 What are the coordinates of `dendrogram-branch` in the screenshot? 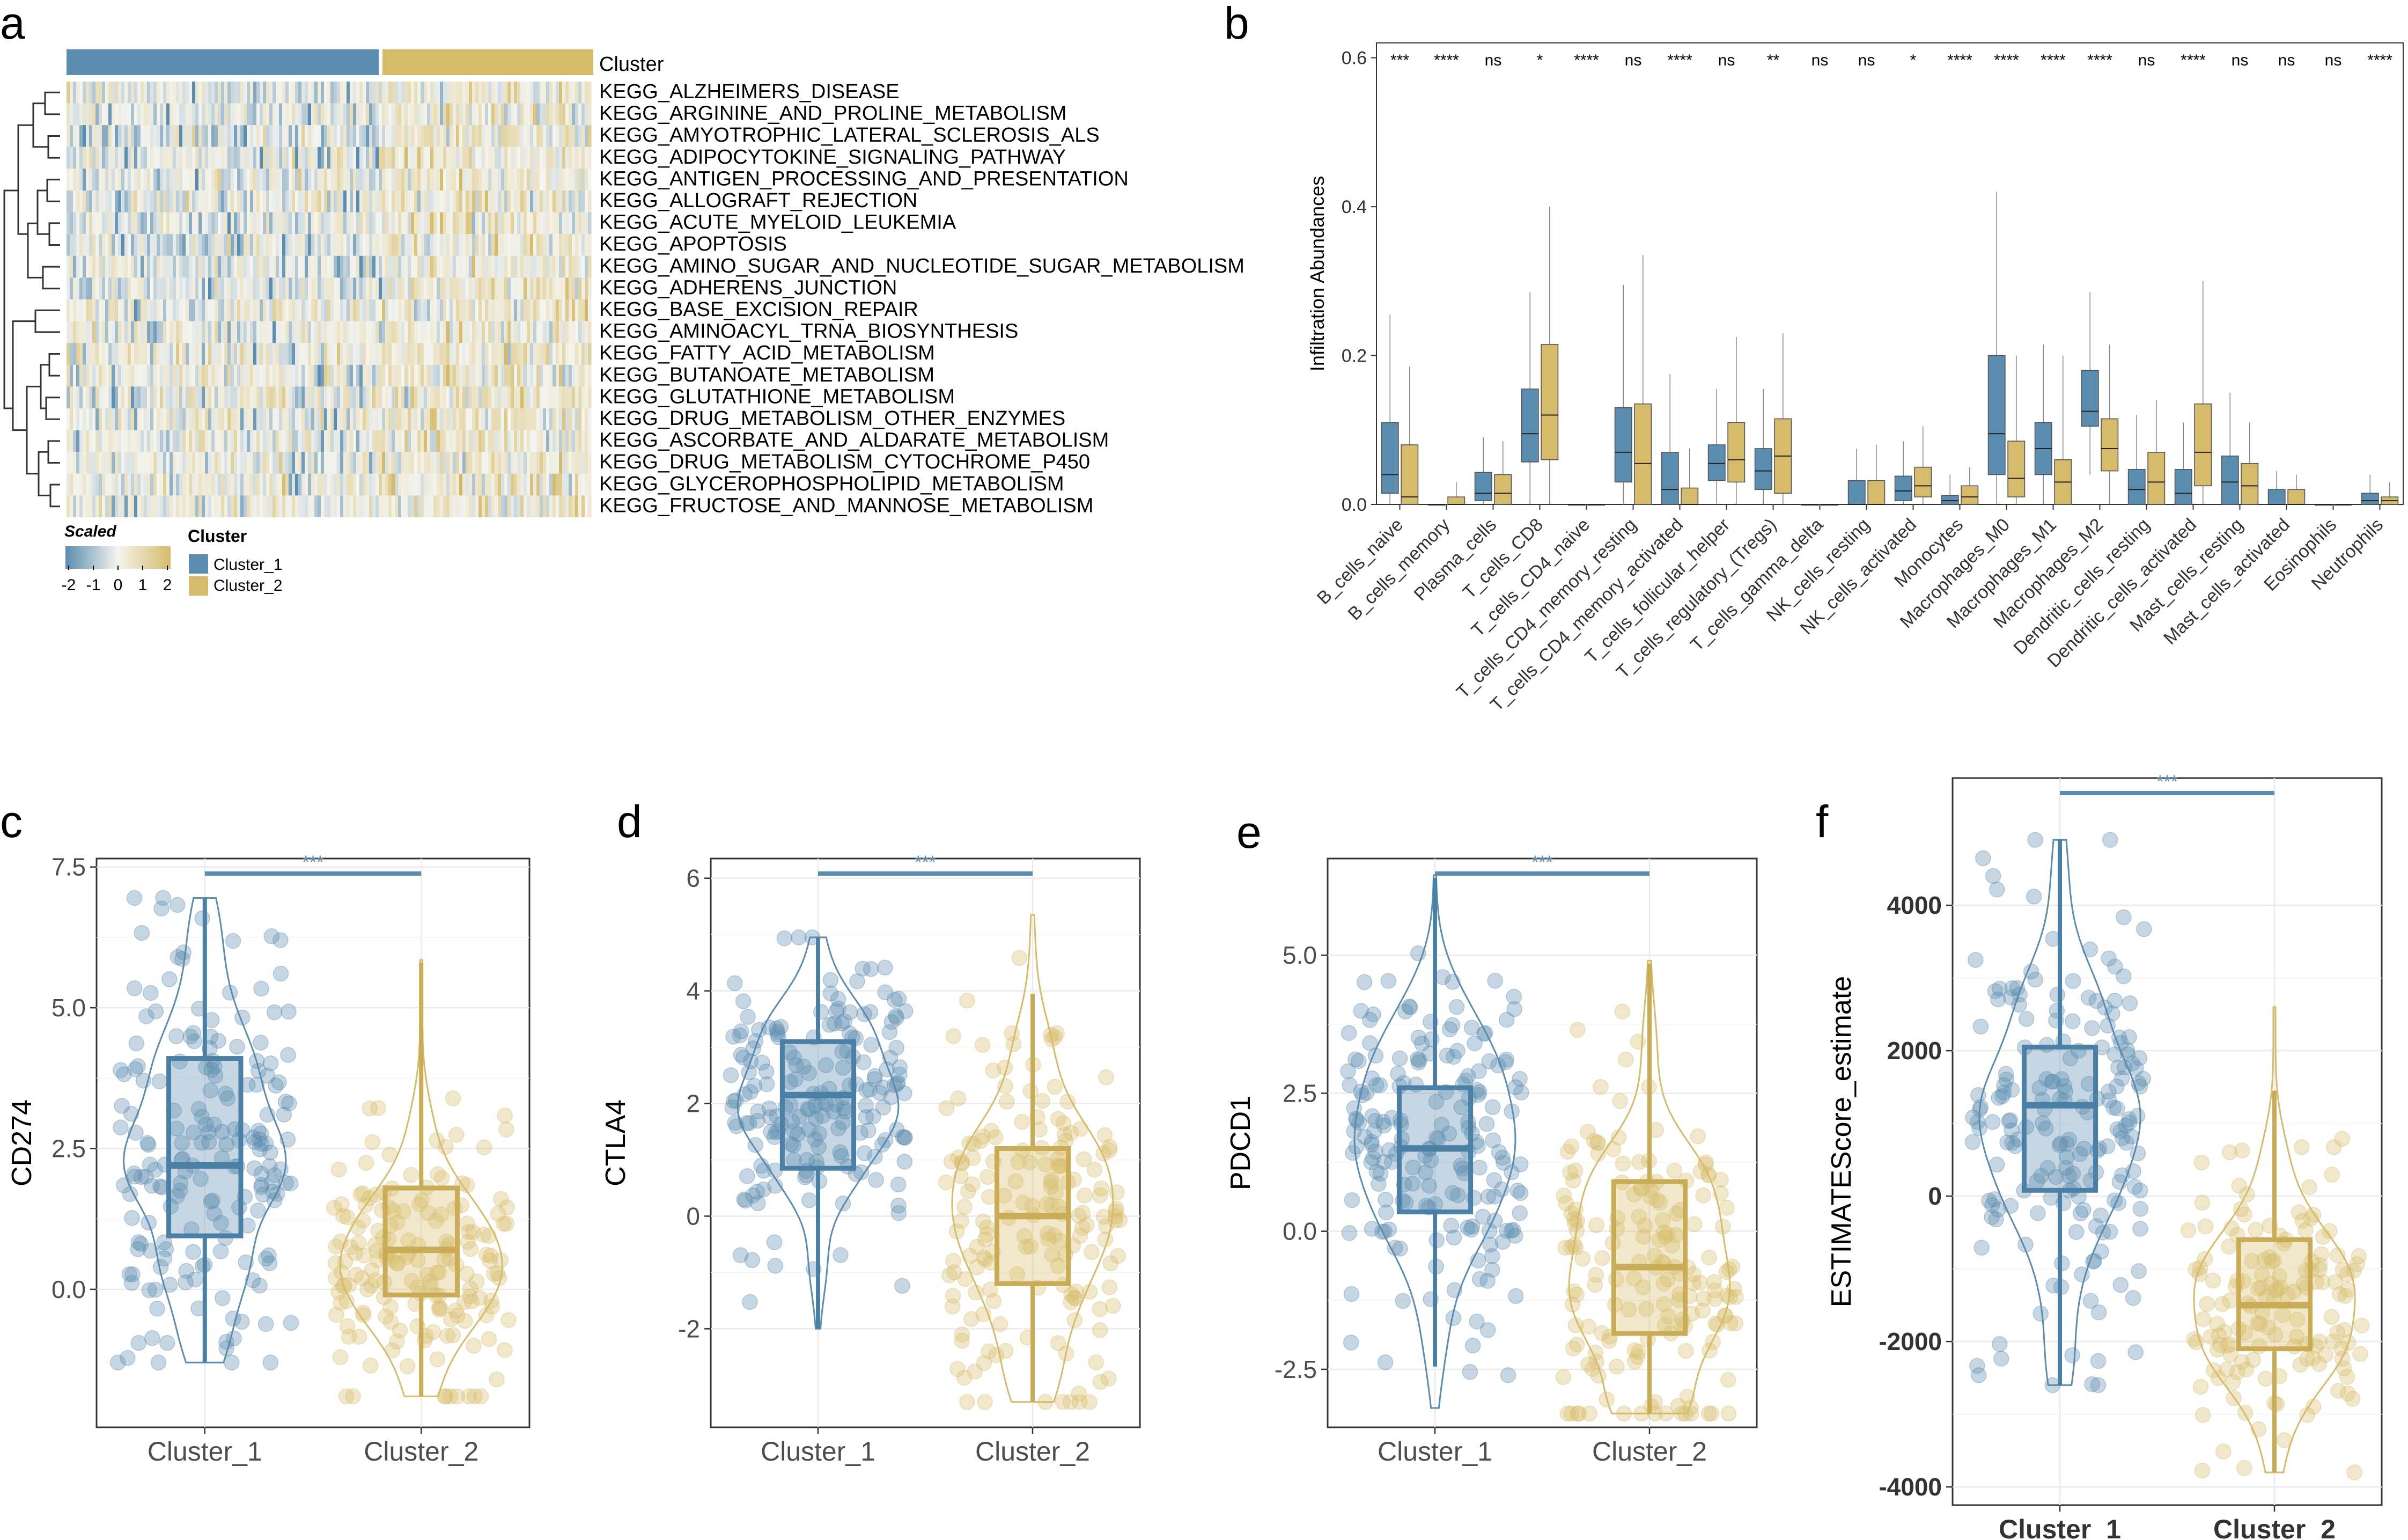 It's located at (44, 386).